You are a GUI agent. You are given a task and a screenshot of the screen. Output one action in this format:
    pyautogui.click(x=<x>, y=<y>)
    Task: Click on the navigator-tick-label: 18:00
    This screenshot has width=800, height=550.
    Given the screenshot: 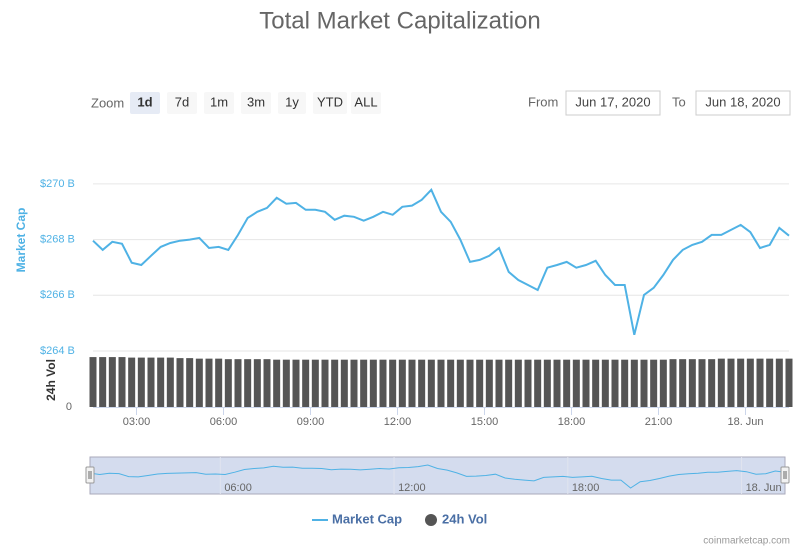 What is the action you would take?
    pyautogui.click(x=586, y=488)
    